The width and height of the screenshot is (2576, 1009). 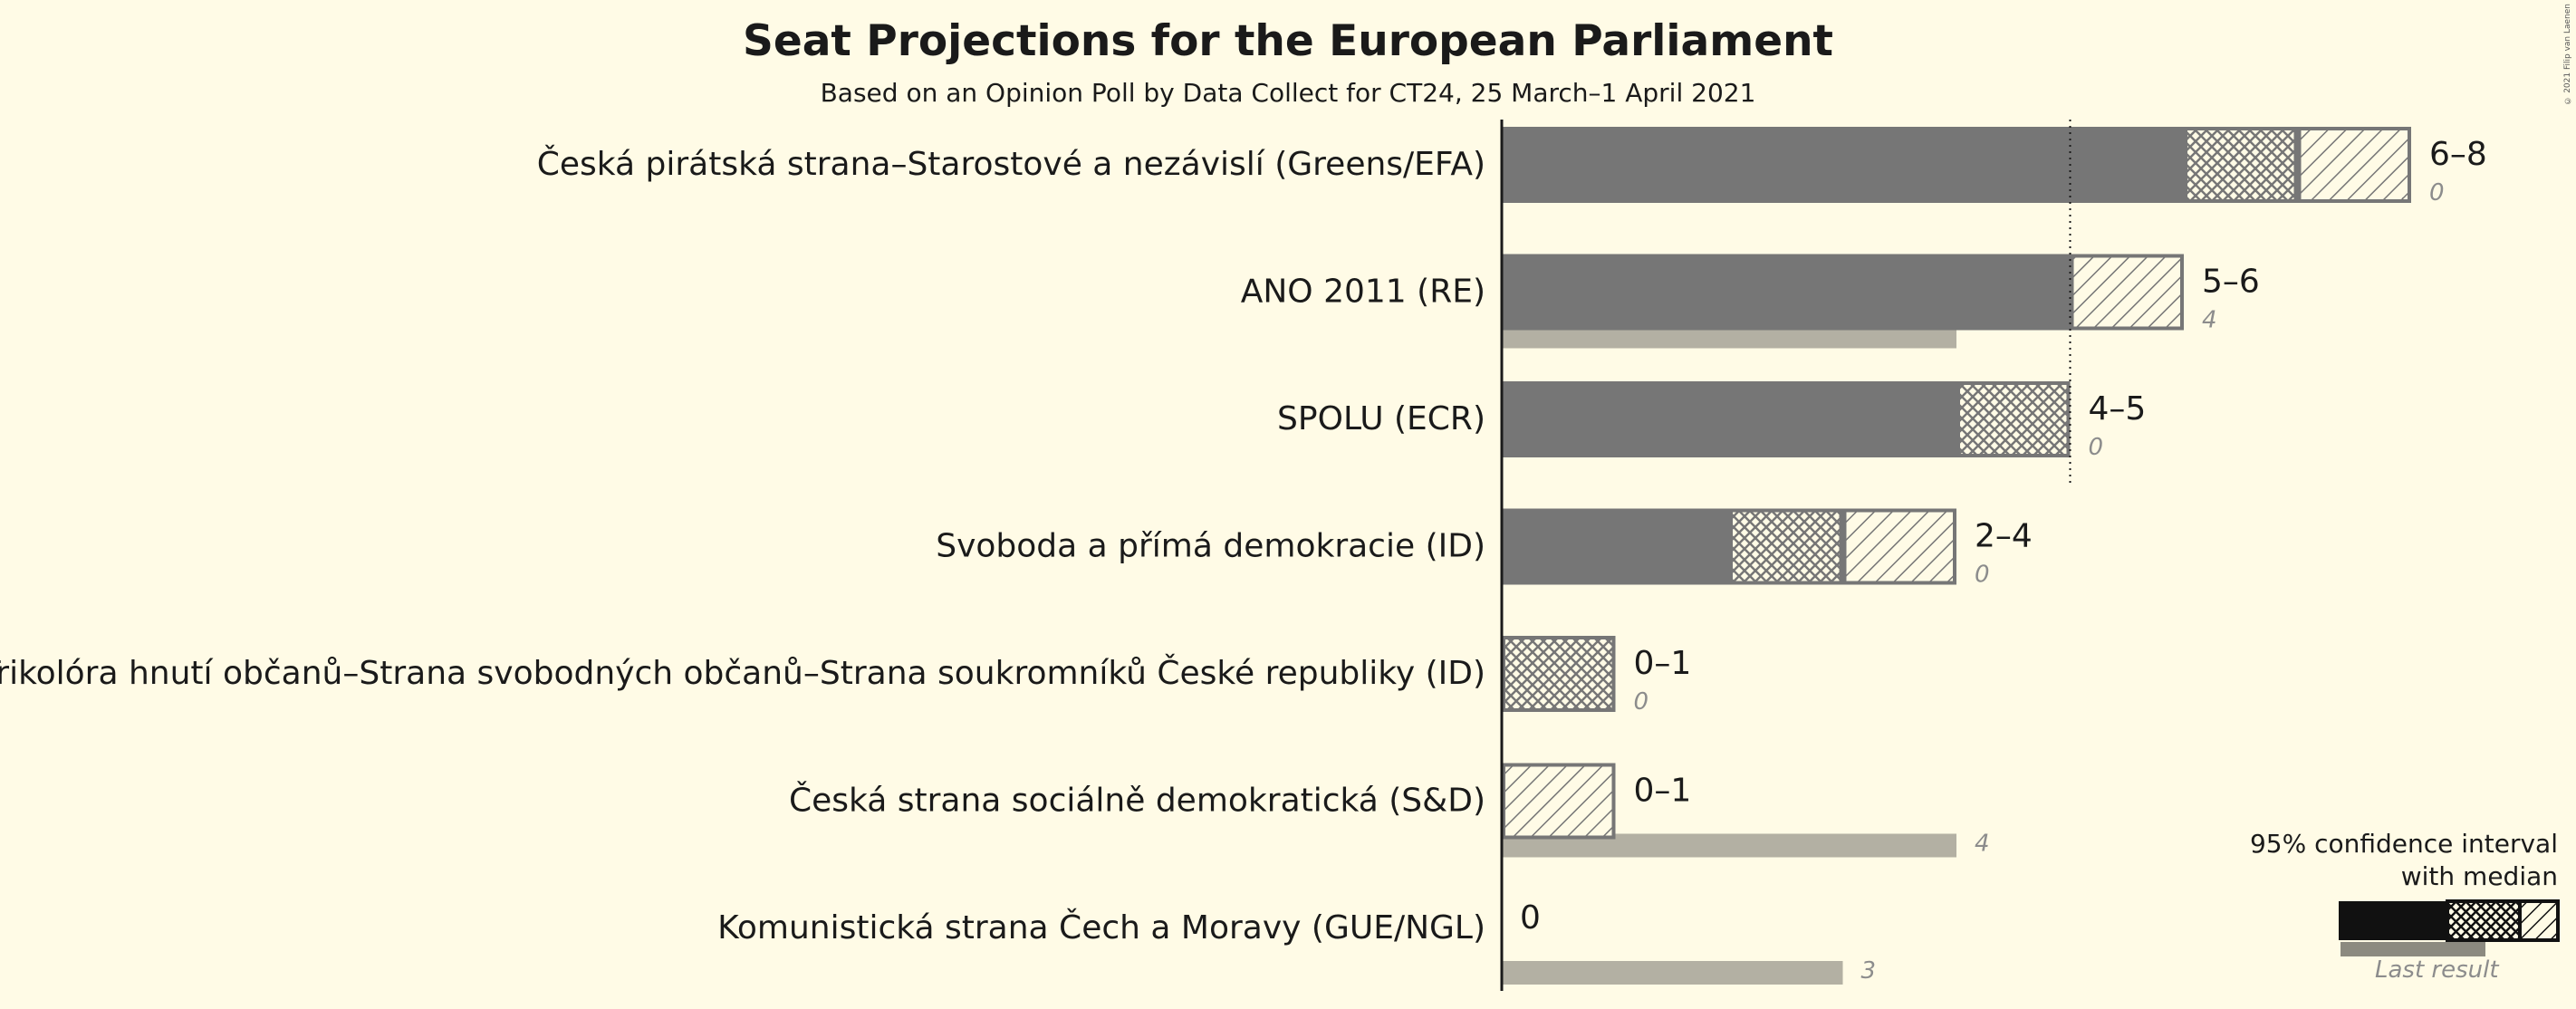 I want to click on party-label: Česká strana sociálně demokratická (S&D), so click(x=1137, y=801).